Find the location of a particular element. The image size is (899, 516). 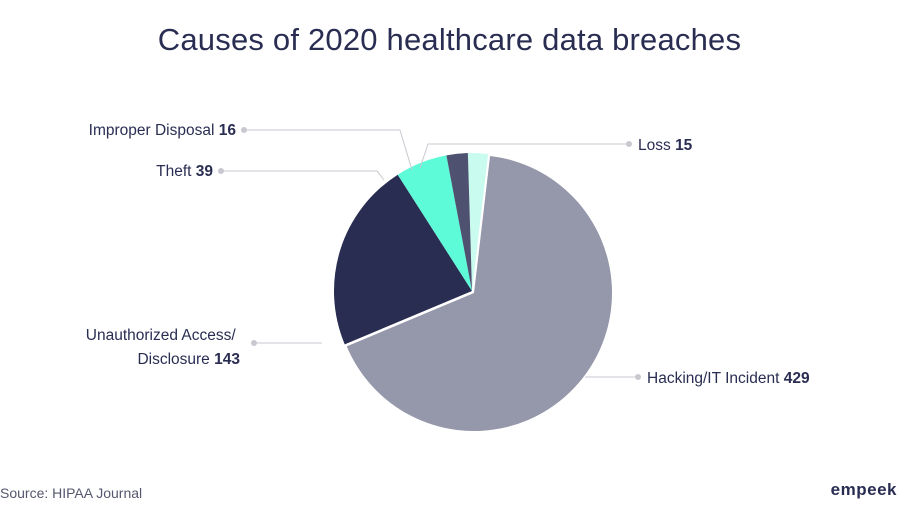

leader-line-theft is located at coordinates (303, 175).